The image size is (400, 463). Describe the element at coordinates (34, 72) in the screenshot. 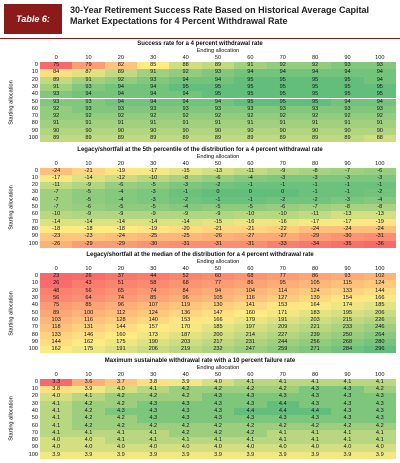

I see `row-label: 10` at that location.